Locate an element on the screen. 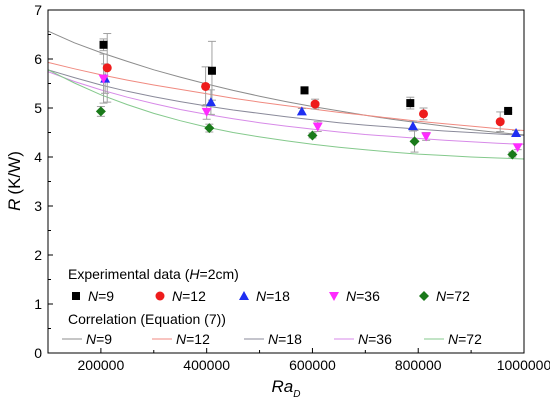  legend-line-label-N18: N=18 is located at coordinates (285, 339).